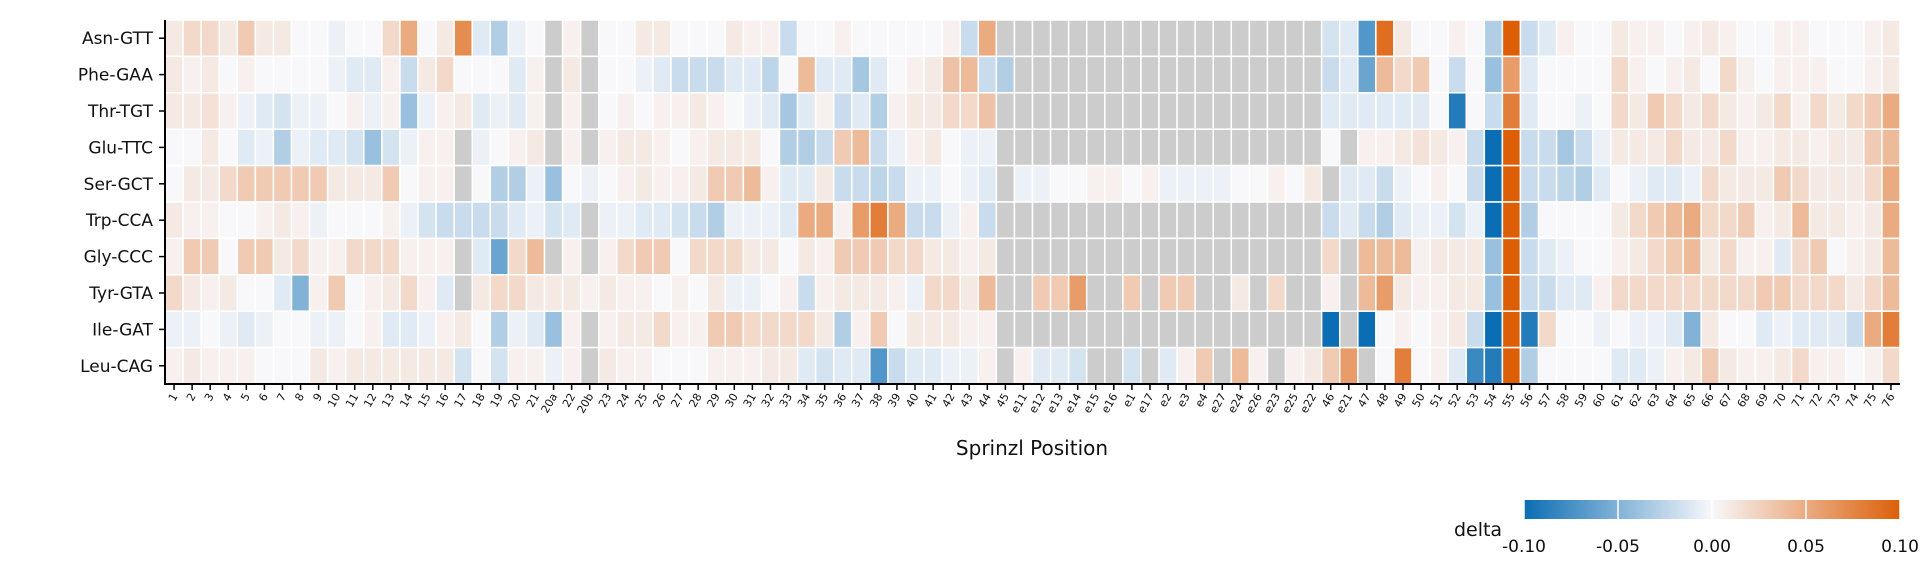  Describe the element at coordinates (1309, 403) in the screenshot. I see `x-tick-label: e22` at that location.